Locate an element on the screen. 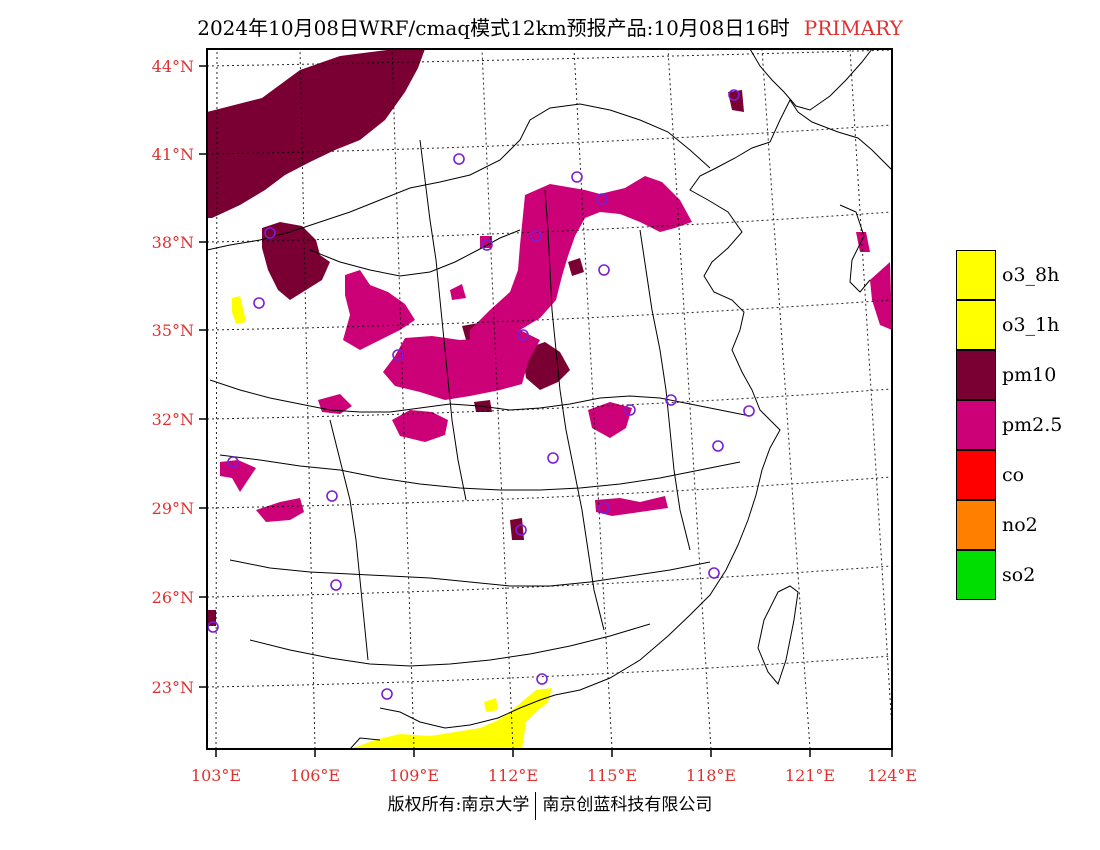 The image size is (1100, 850). lon-label: 121°E is located at coordinates (810, 775).